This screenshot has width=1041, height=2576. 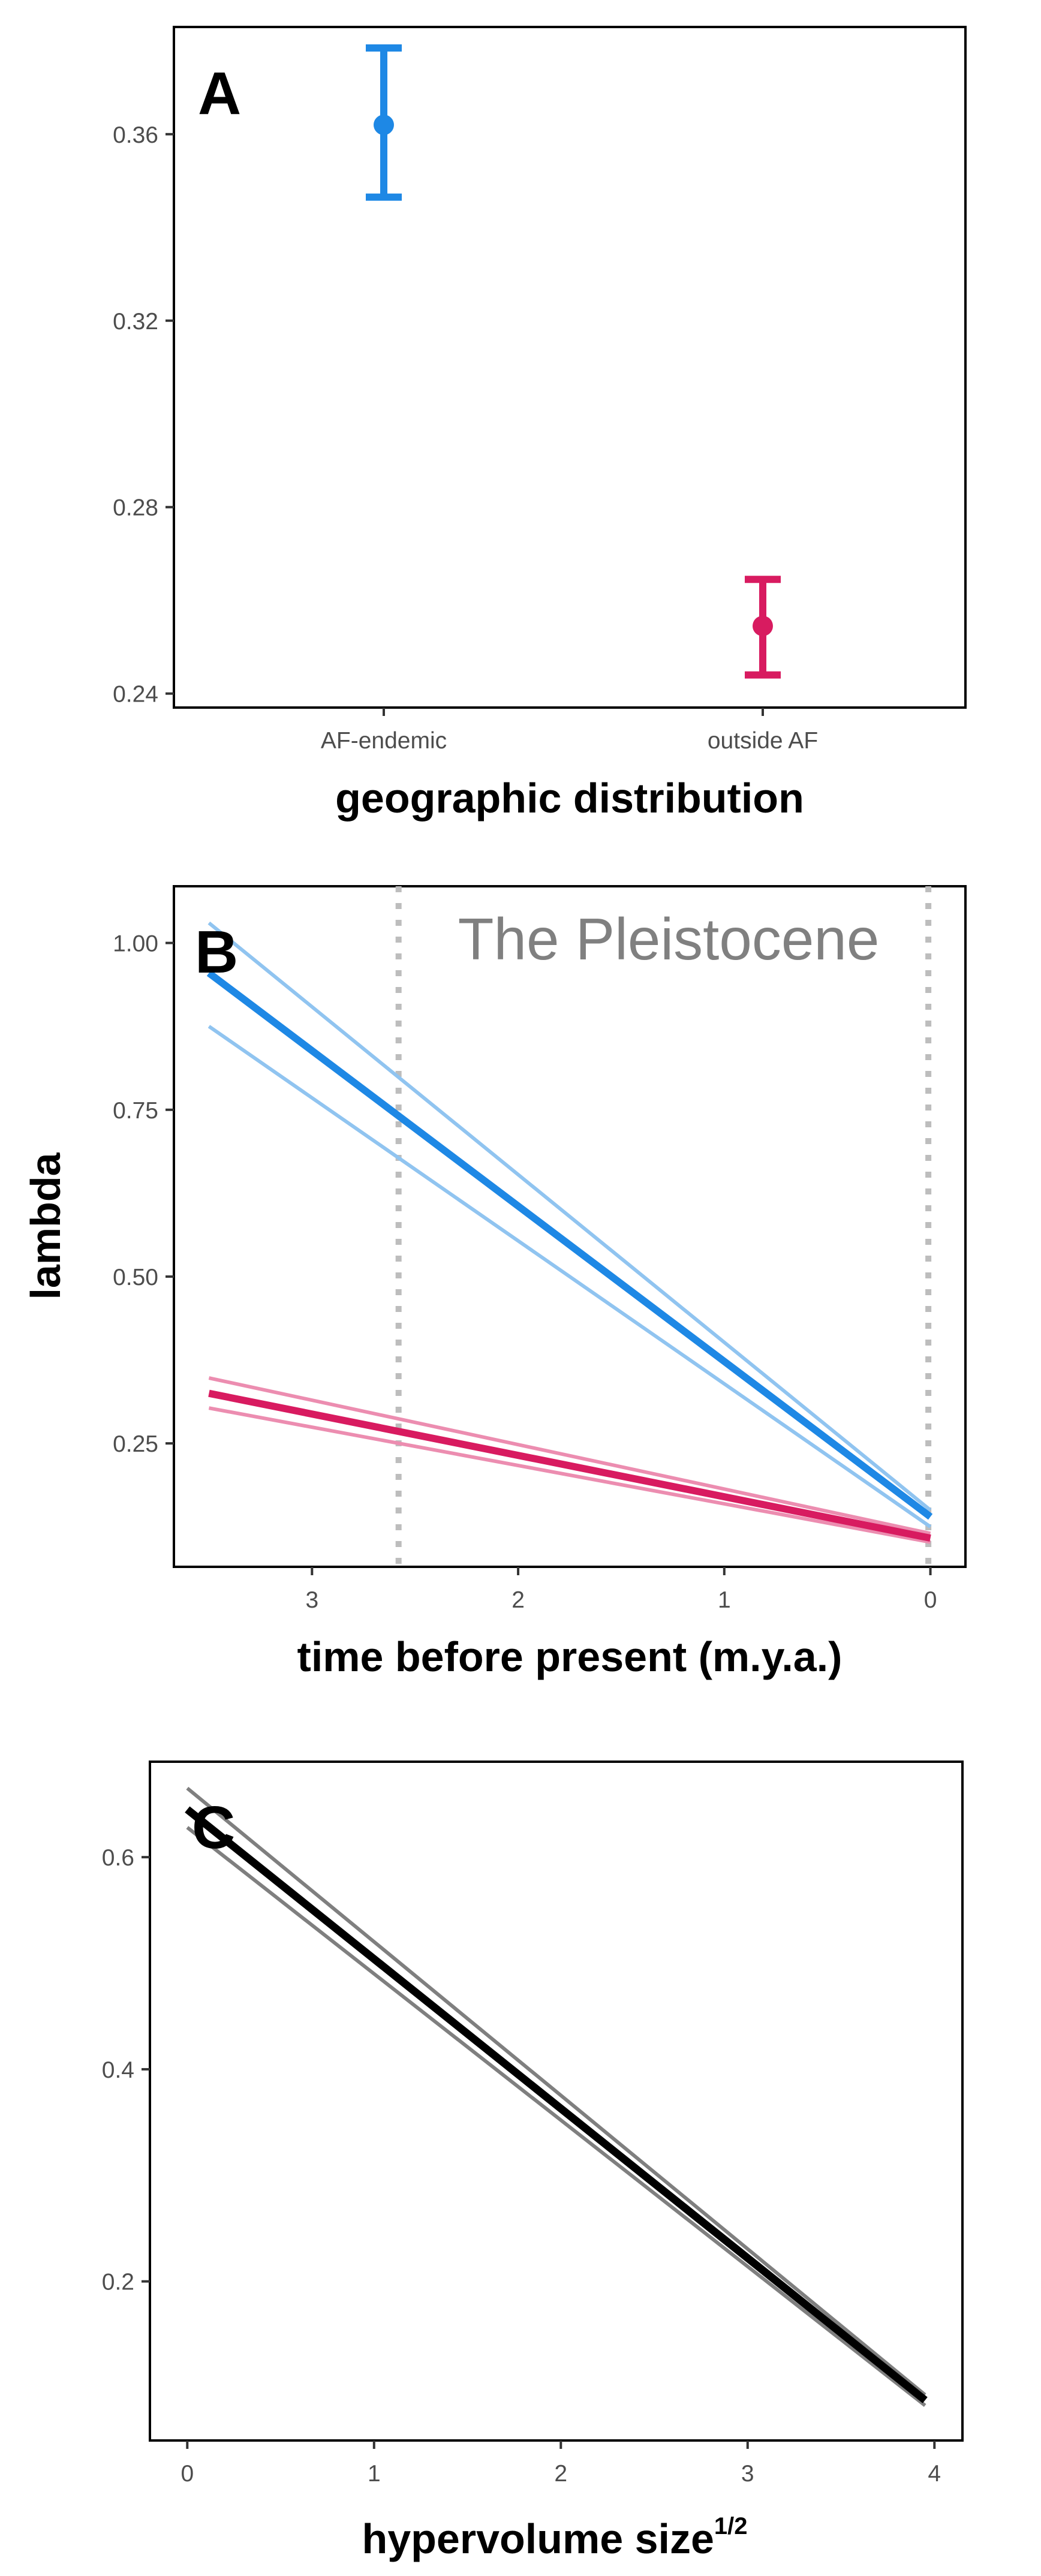 What do you see at coordinates (213, 1828) in the screenshot?
I see `panel-c-label: C` at bounding box center [213, 1828].